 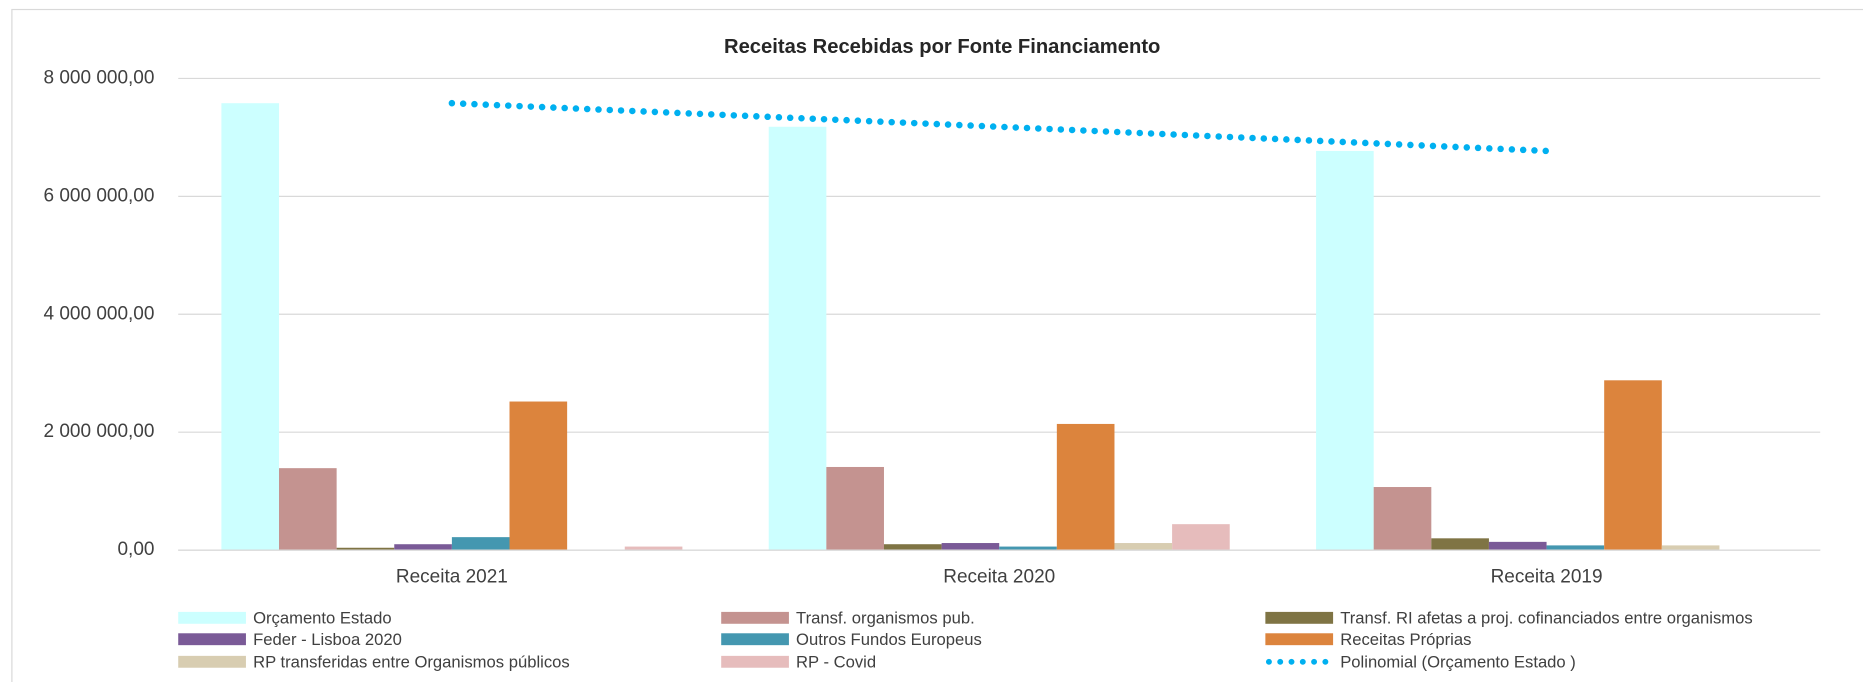 What do you see at coordinates (452, 576) in the screenshot?
I see `x-tick-label: Receita 2021` at bounding box center [452, 576].